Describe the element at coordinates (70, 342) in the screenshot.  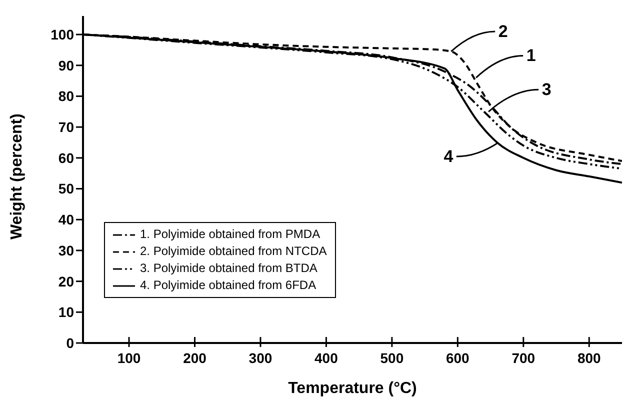
I see `y-tick-label: 0` at that location.